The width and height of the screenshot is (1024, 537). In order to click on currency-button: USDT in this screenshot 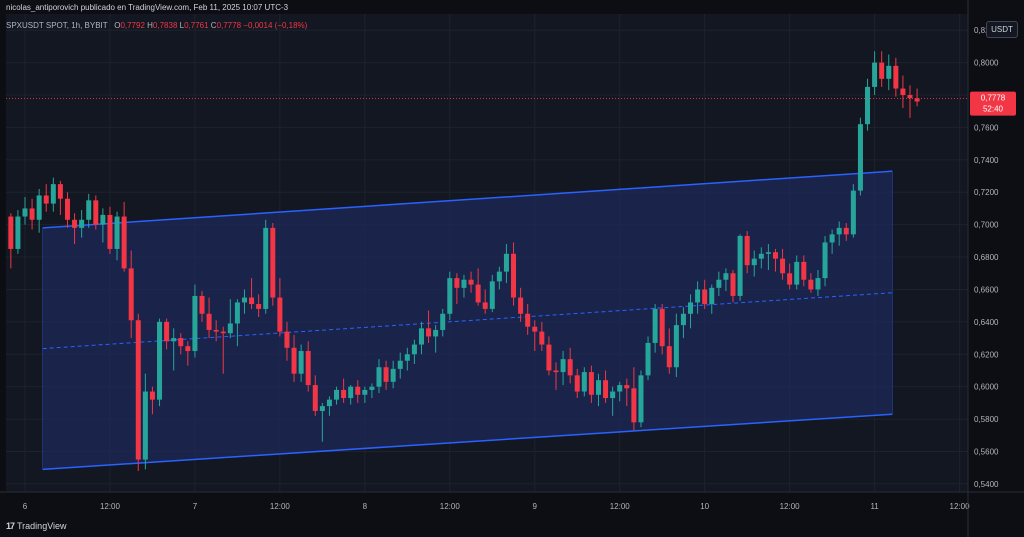, I will do `click(1002, 29)`.